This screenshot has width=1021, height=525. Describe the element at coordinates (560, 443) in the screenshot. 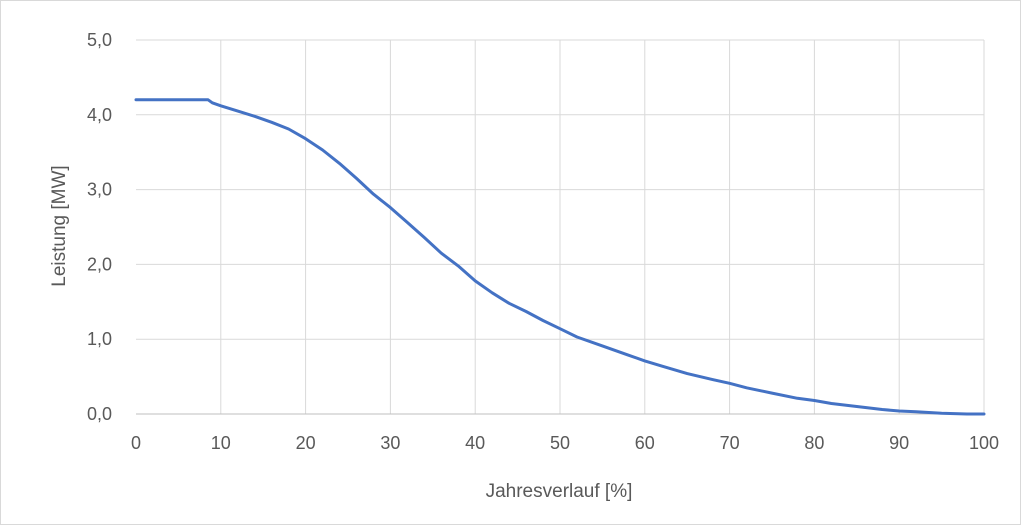

I see `x-tick-label: 50` at that location.